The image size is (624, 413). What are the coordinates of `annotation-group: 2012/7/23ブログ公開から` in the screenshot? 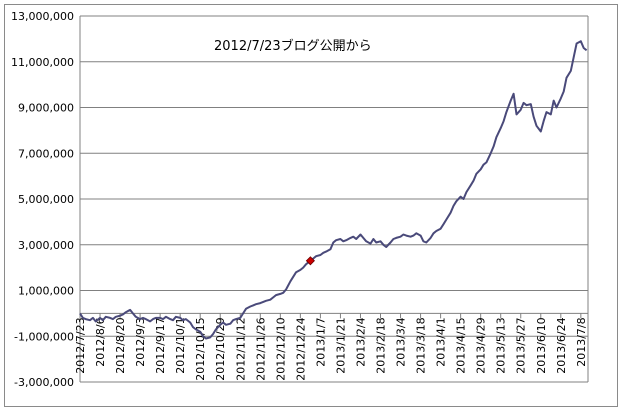 It's located at (293, 46).